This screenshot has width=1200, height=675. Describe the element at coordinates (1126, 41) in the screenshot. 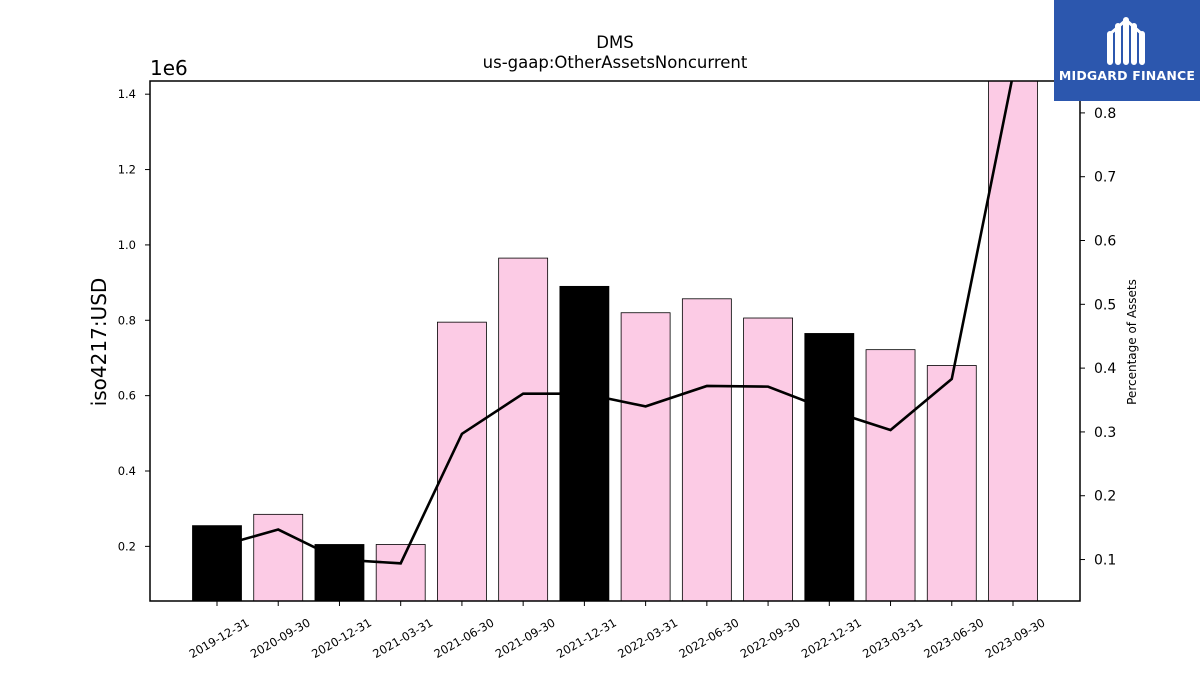

I see `midgard-logo-icon` at that location.